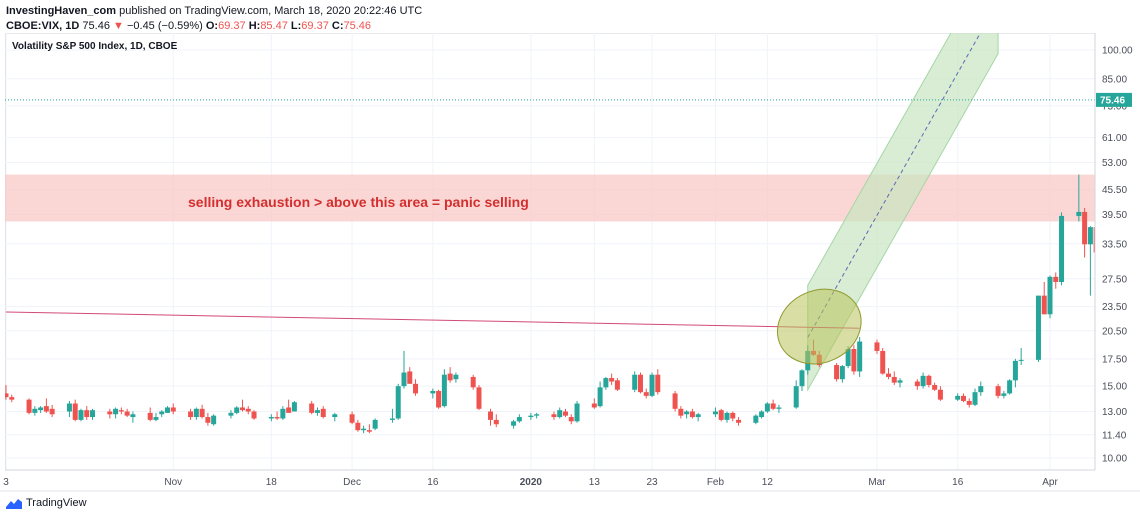  What do you see at coordinates (1114, 459) in the screenshot?
I see `price-tick-label: 10.00` at bounding box center [1114, 459].